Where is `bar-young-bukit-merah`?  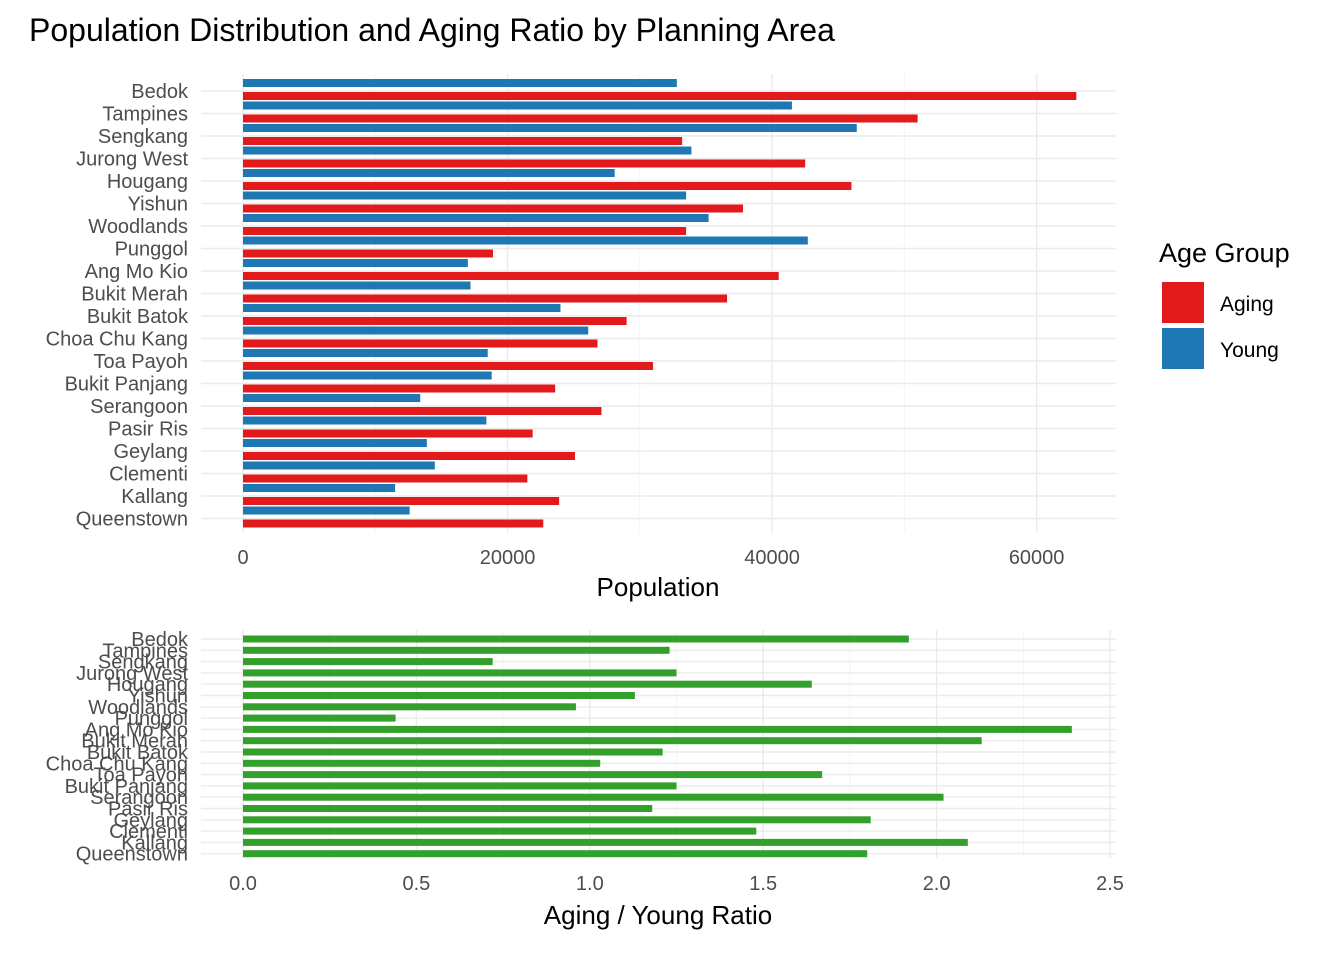
bar-young-bukit-merah is located at coordinates (357, 285).